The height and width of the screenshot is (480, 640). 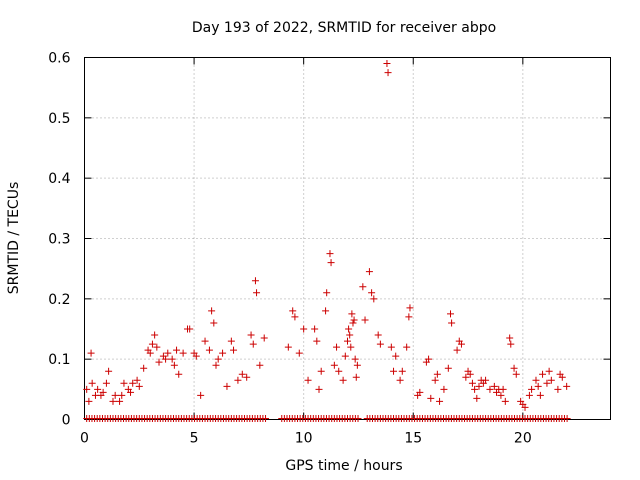 I want to click on y-tick-label: 0.6, so click(x=59, y=59).